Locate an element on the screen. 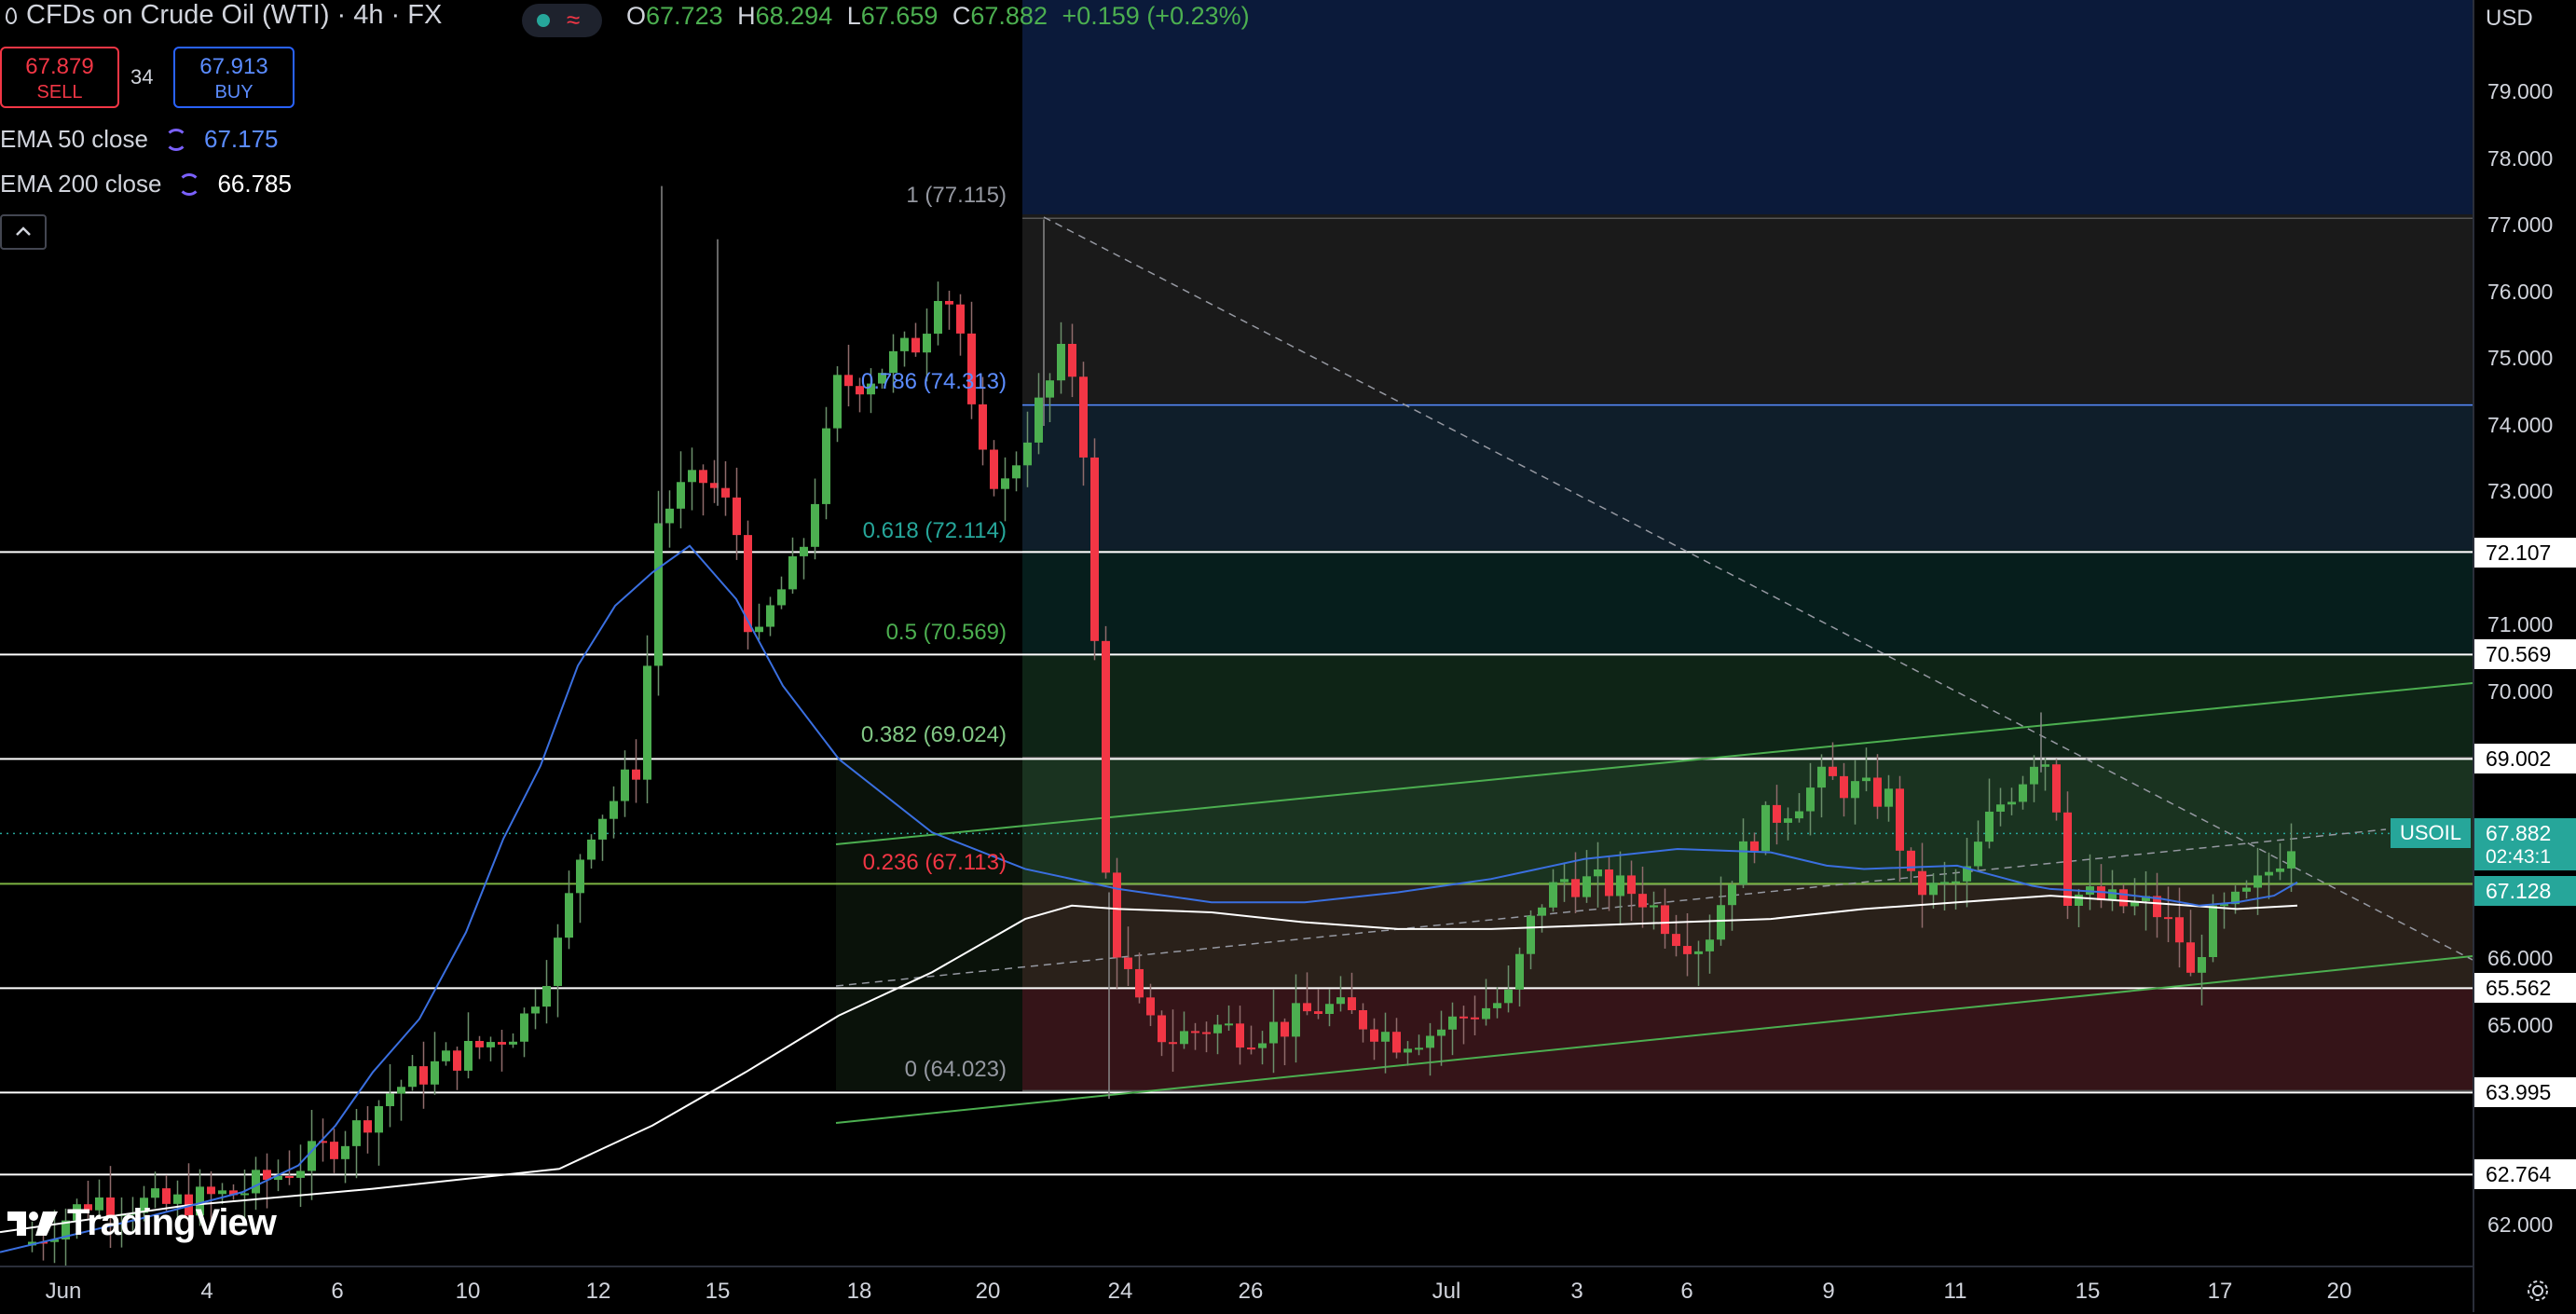 The width and height of the screenshot is (2576, 1314). market-open-dot-icon is located at coordinates (543, 20).